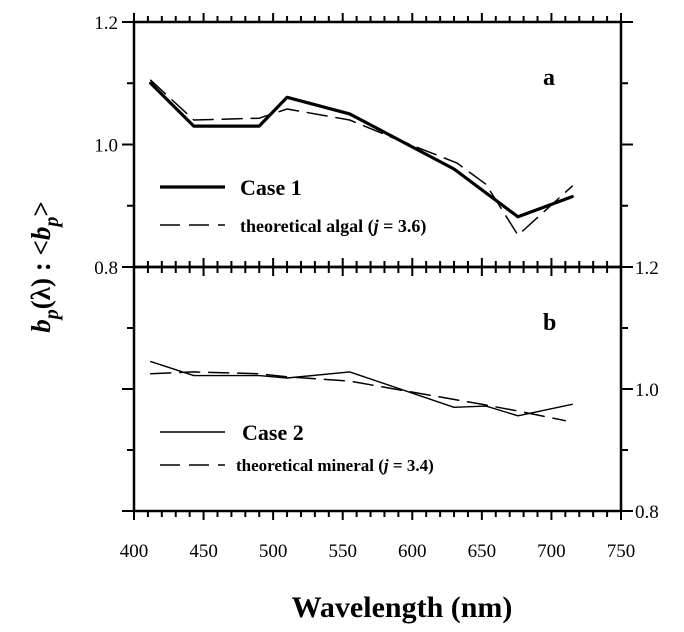  I want to click on x-tick-label: 750, so click(621, 551).